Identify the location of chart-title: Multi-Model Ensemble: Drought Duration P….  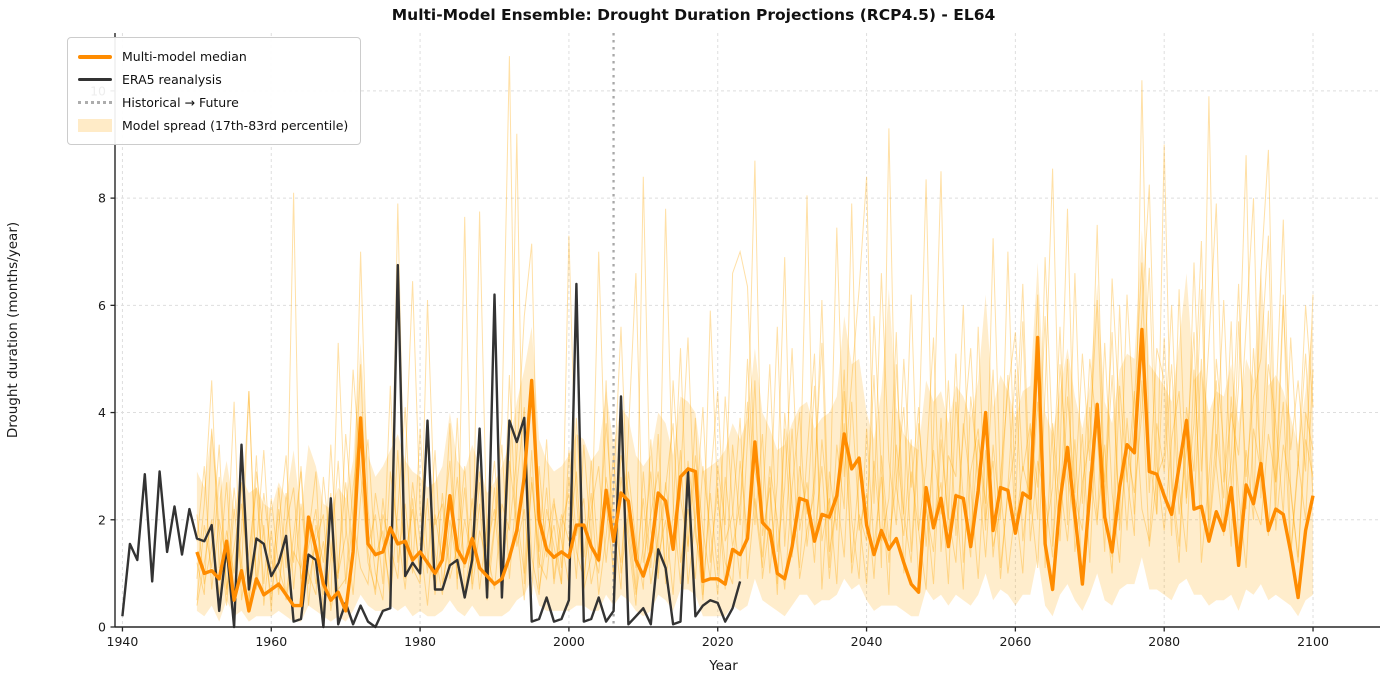
(693, 15).